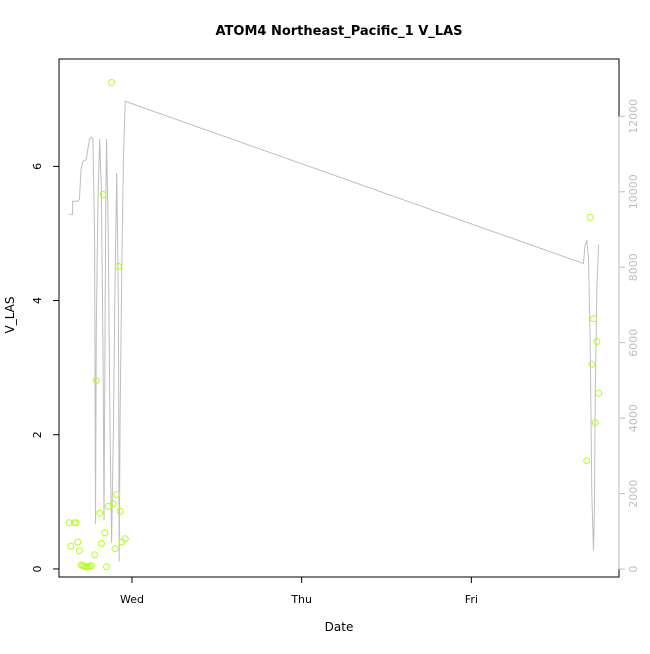 The height and width of the screenshot is (654, 650). I want to click on y2-tick-label: 6000, so click(633, 343).